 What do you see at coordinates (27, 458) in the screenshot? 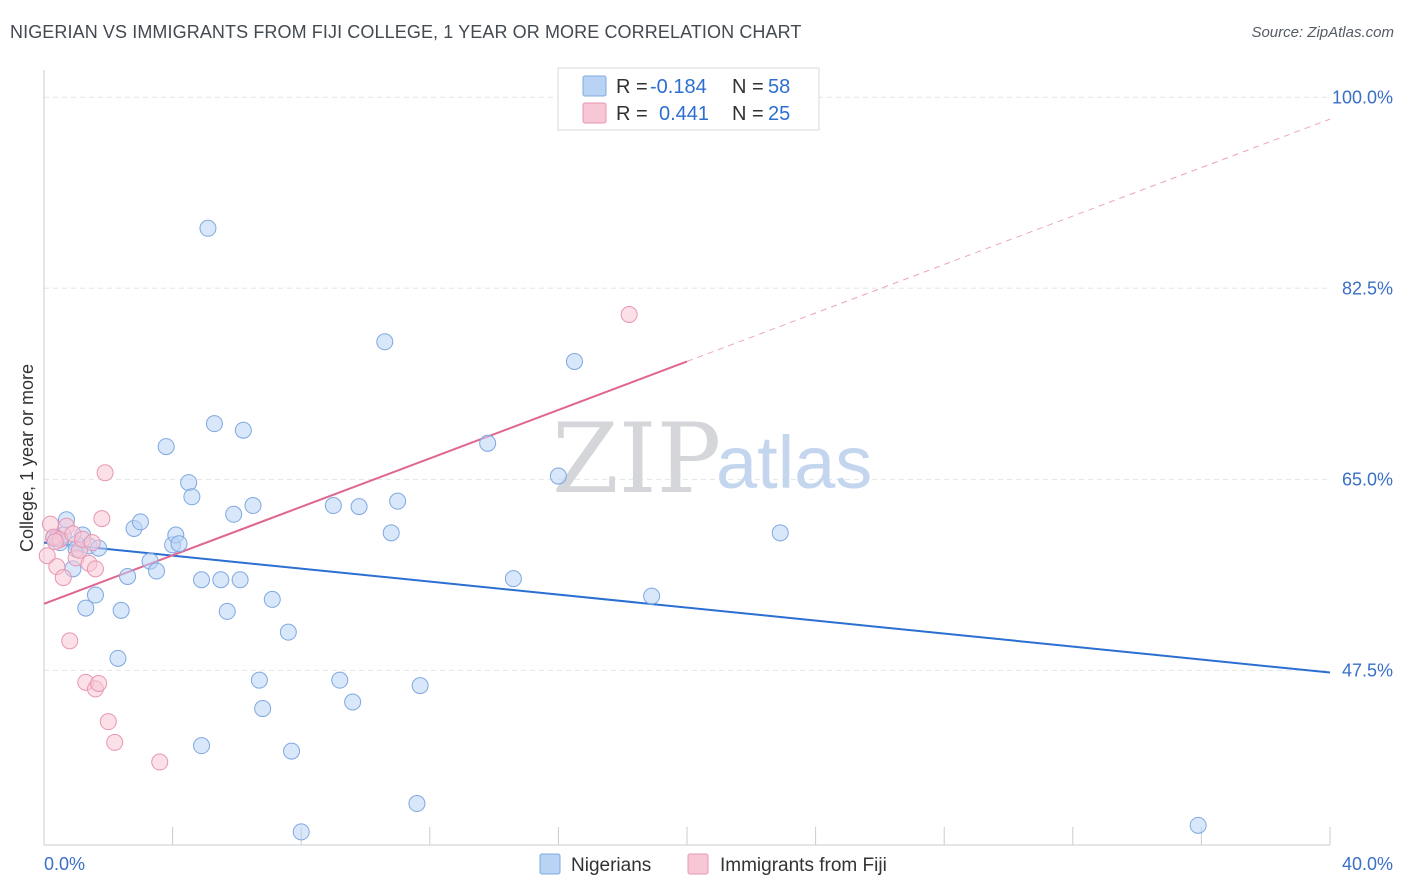
I see `y-axis-title: College, 1 year or more` at bounding box center [27, 458].